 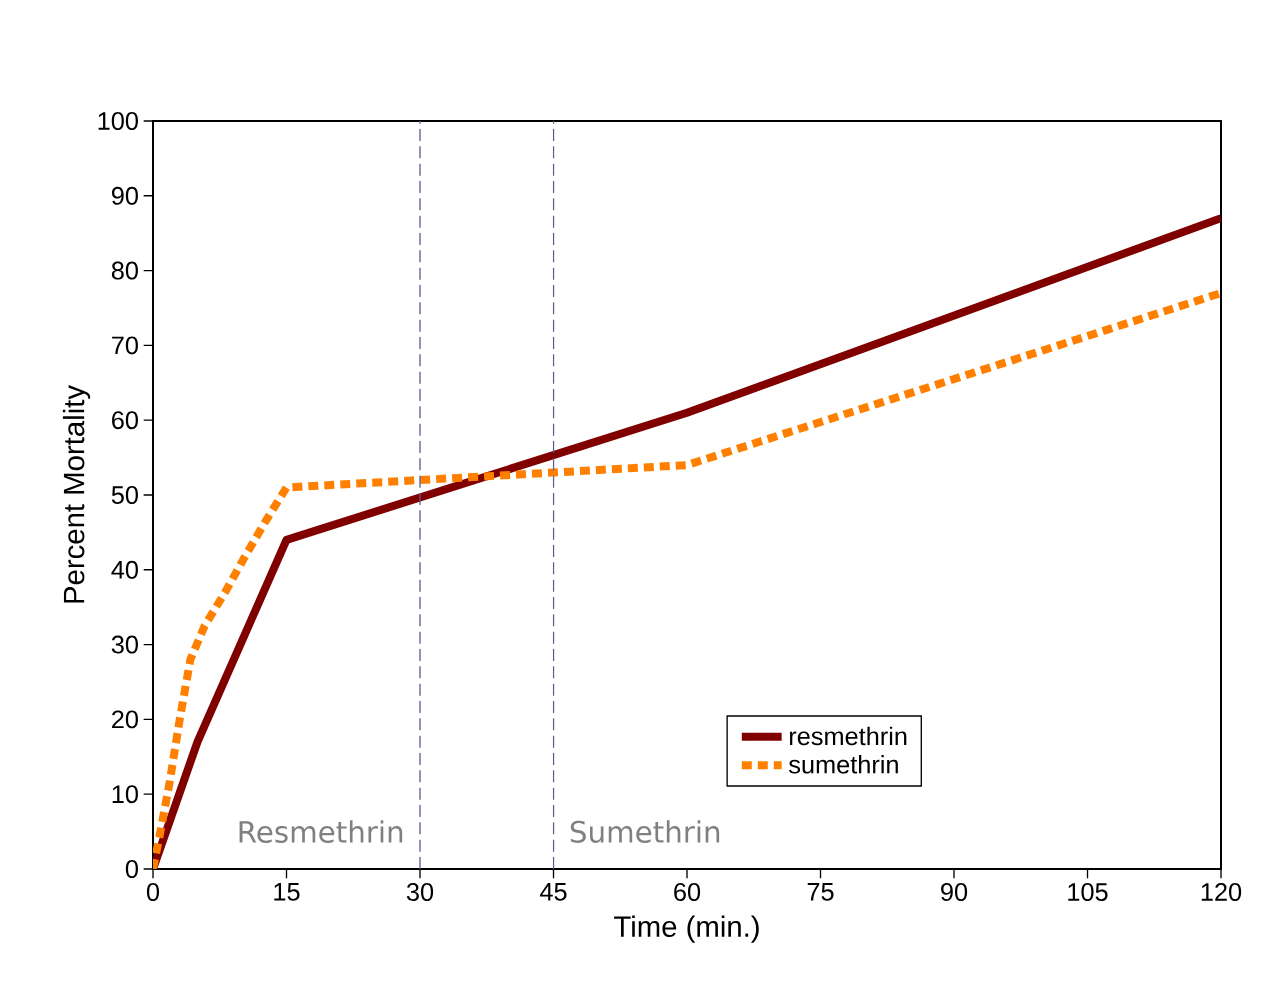 I want to click on x-tick-label: 90, so click(x=954, y=892).